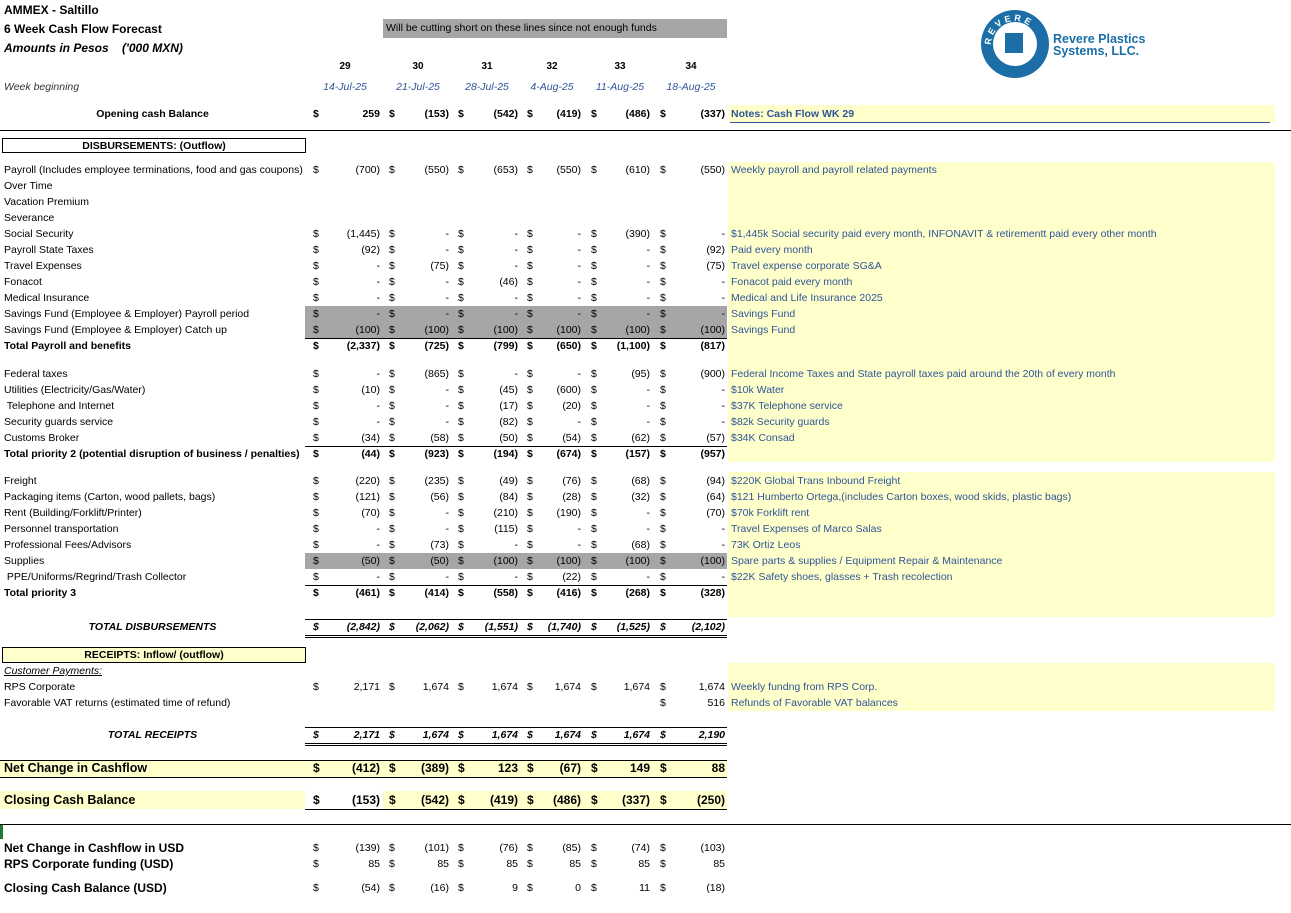  I want to click on value: (194), so click(505, 454).